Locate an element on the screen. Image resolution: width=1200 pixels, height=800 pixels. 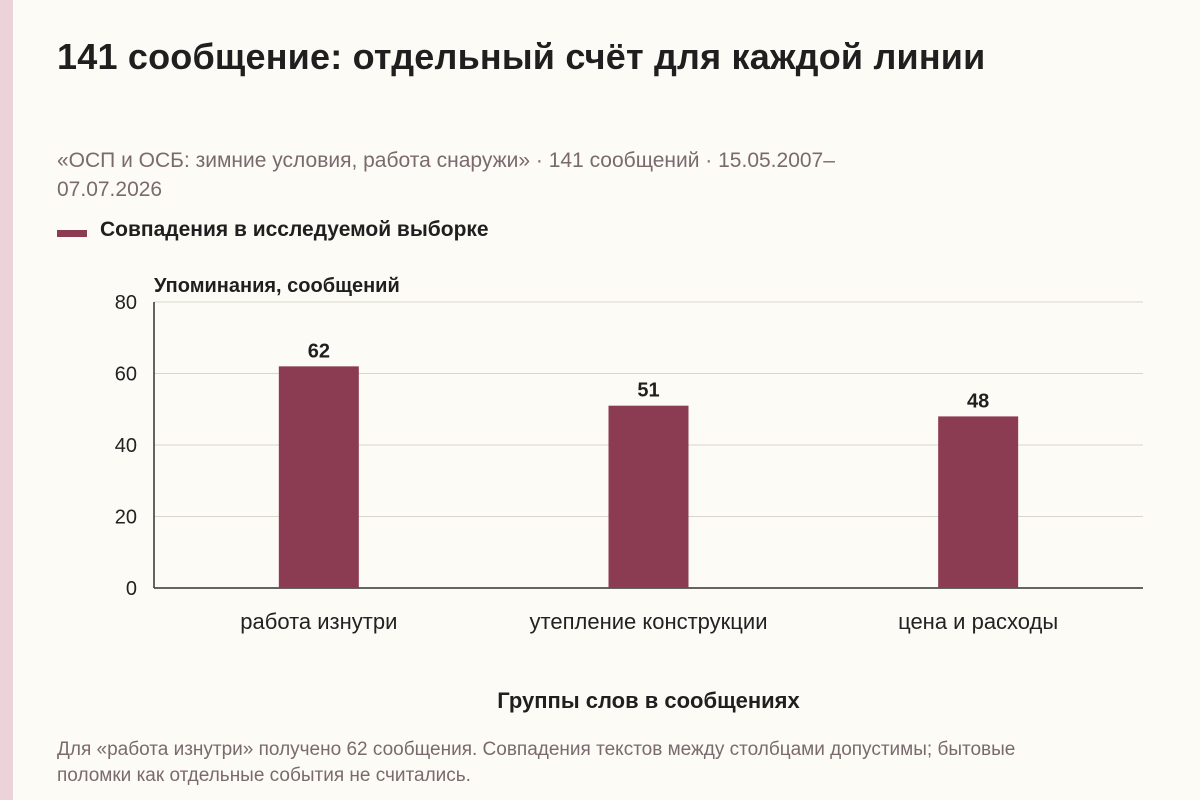
x-tick-label: цена и расходы is located at coordinates (978, 621).